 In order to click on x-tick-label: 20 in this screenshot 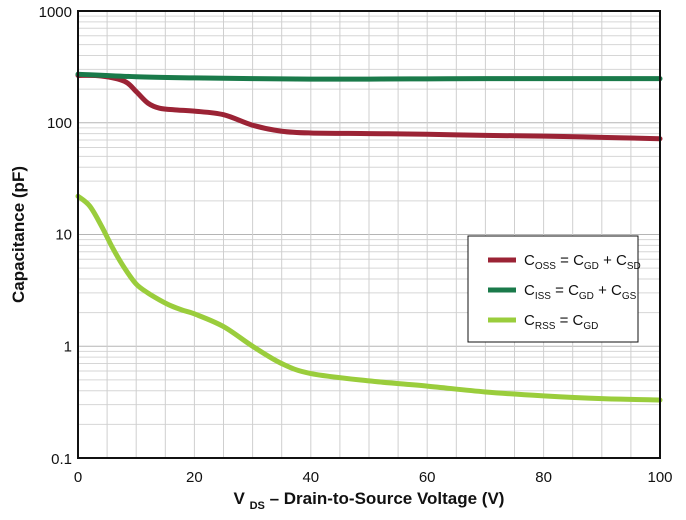, I will do `click(194, 477)`.